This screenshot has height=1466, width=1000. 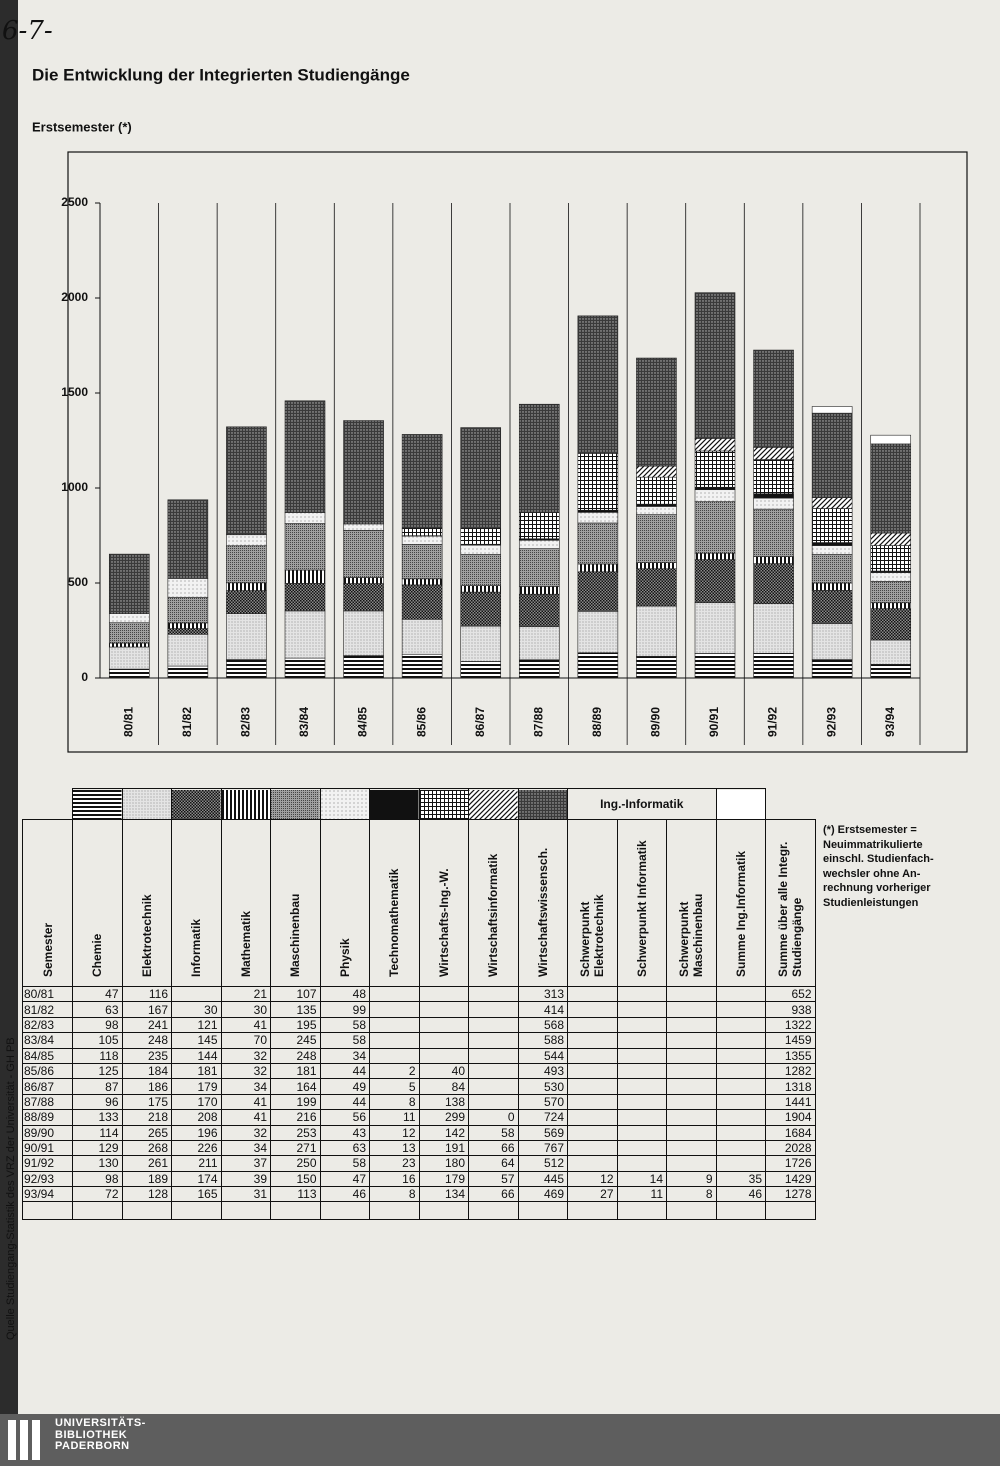 I want to click on footnote-line: rechnung vorheriger, so click(x=877, y=888).